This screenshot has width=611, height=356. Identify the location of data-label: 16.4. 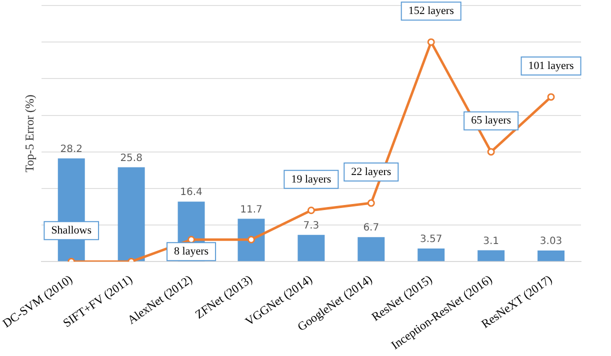
(191, 192).